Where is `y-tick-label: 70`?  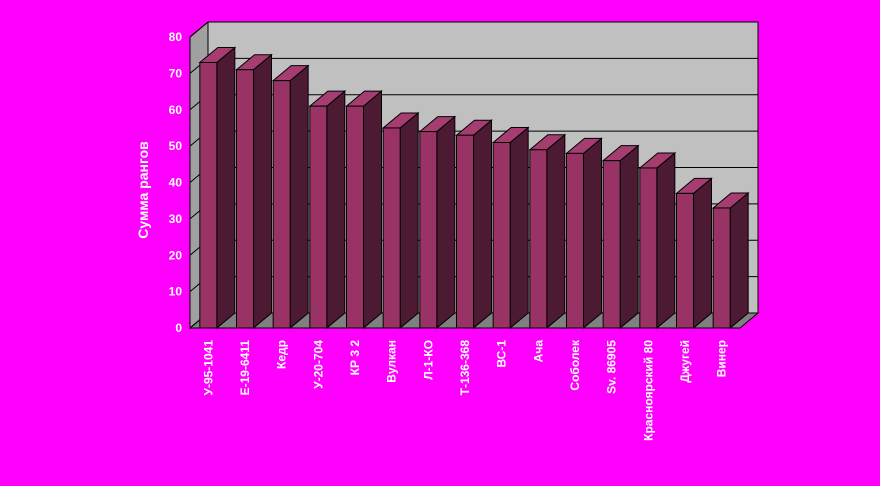
y-tick-label: 70 is located at coordinates (176, 73).